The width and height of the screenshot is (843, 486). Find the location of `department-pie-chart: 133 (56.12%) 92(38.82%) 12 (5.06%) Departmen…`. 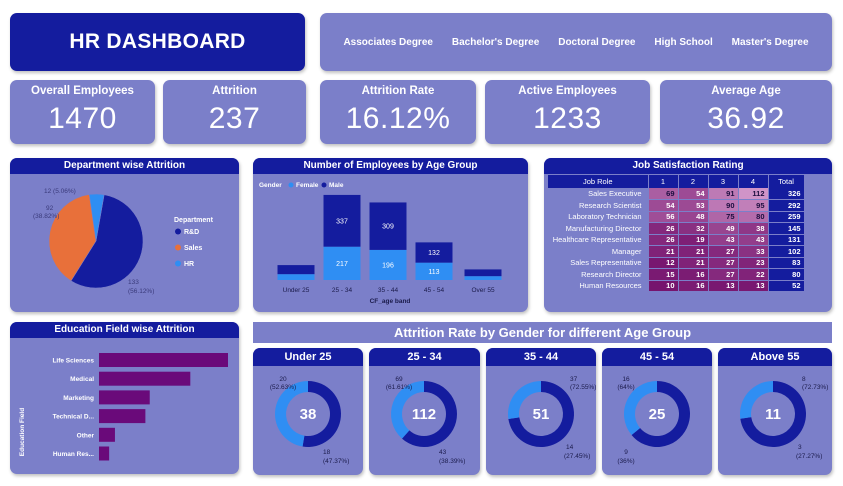

department-pie-chart: 133 (56.12%) 92(38.82%) 12 (5.06%) Departmen… is located at coordinates (123, 241).